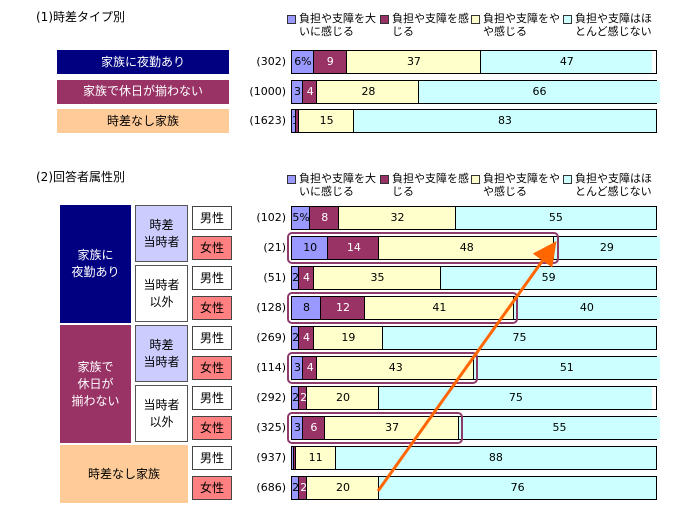  I want to click on stacked-bar: 3 4 28 66, so click(475, 91).